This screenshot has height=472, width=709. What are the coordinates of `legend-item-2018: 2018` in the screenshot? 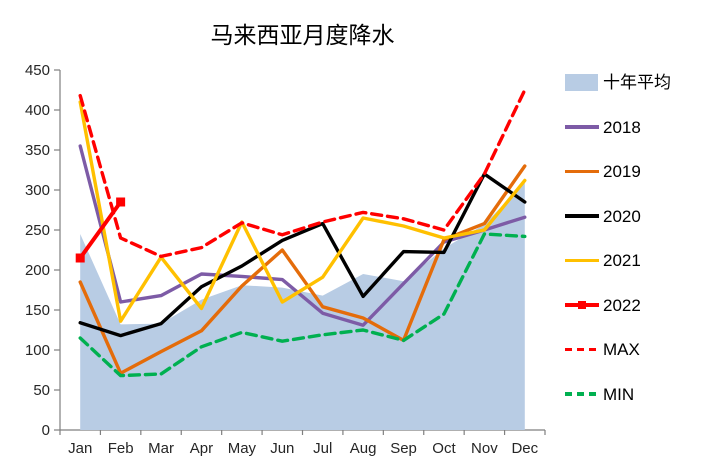 It's located at (635, 127).